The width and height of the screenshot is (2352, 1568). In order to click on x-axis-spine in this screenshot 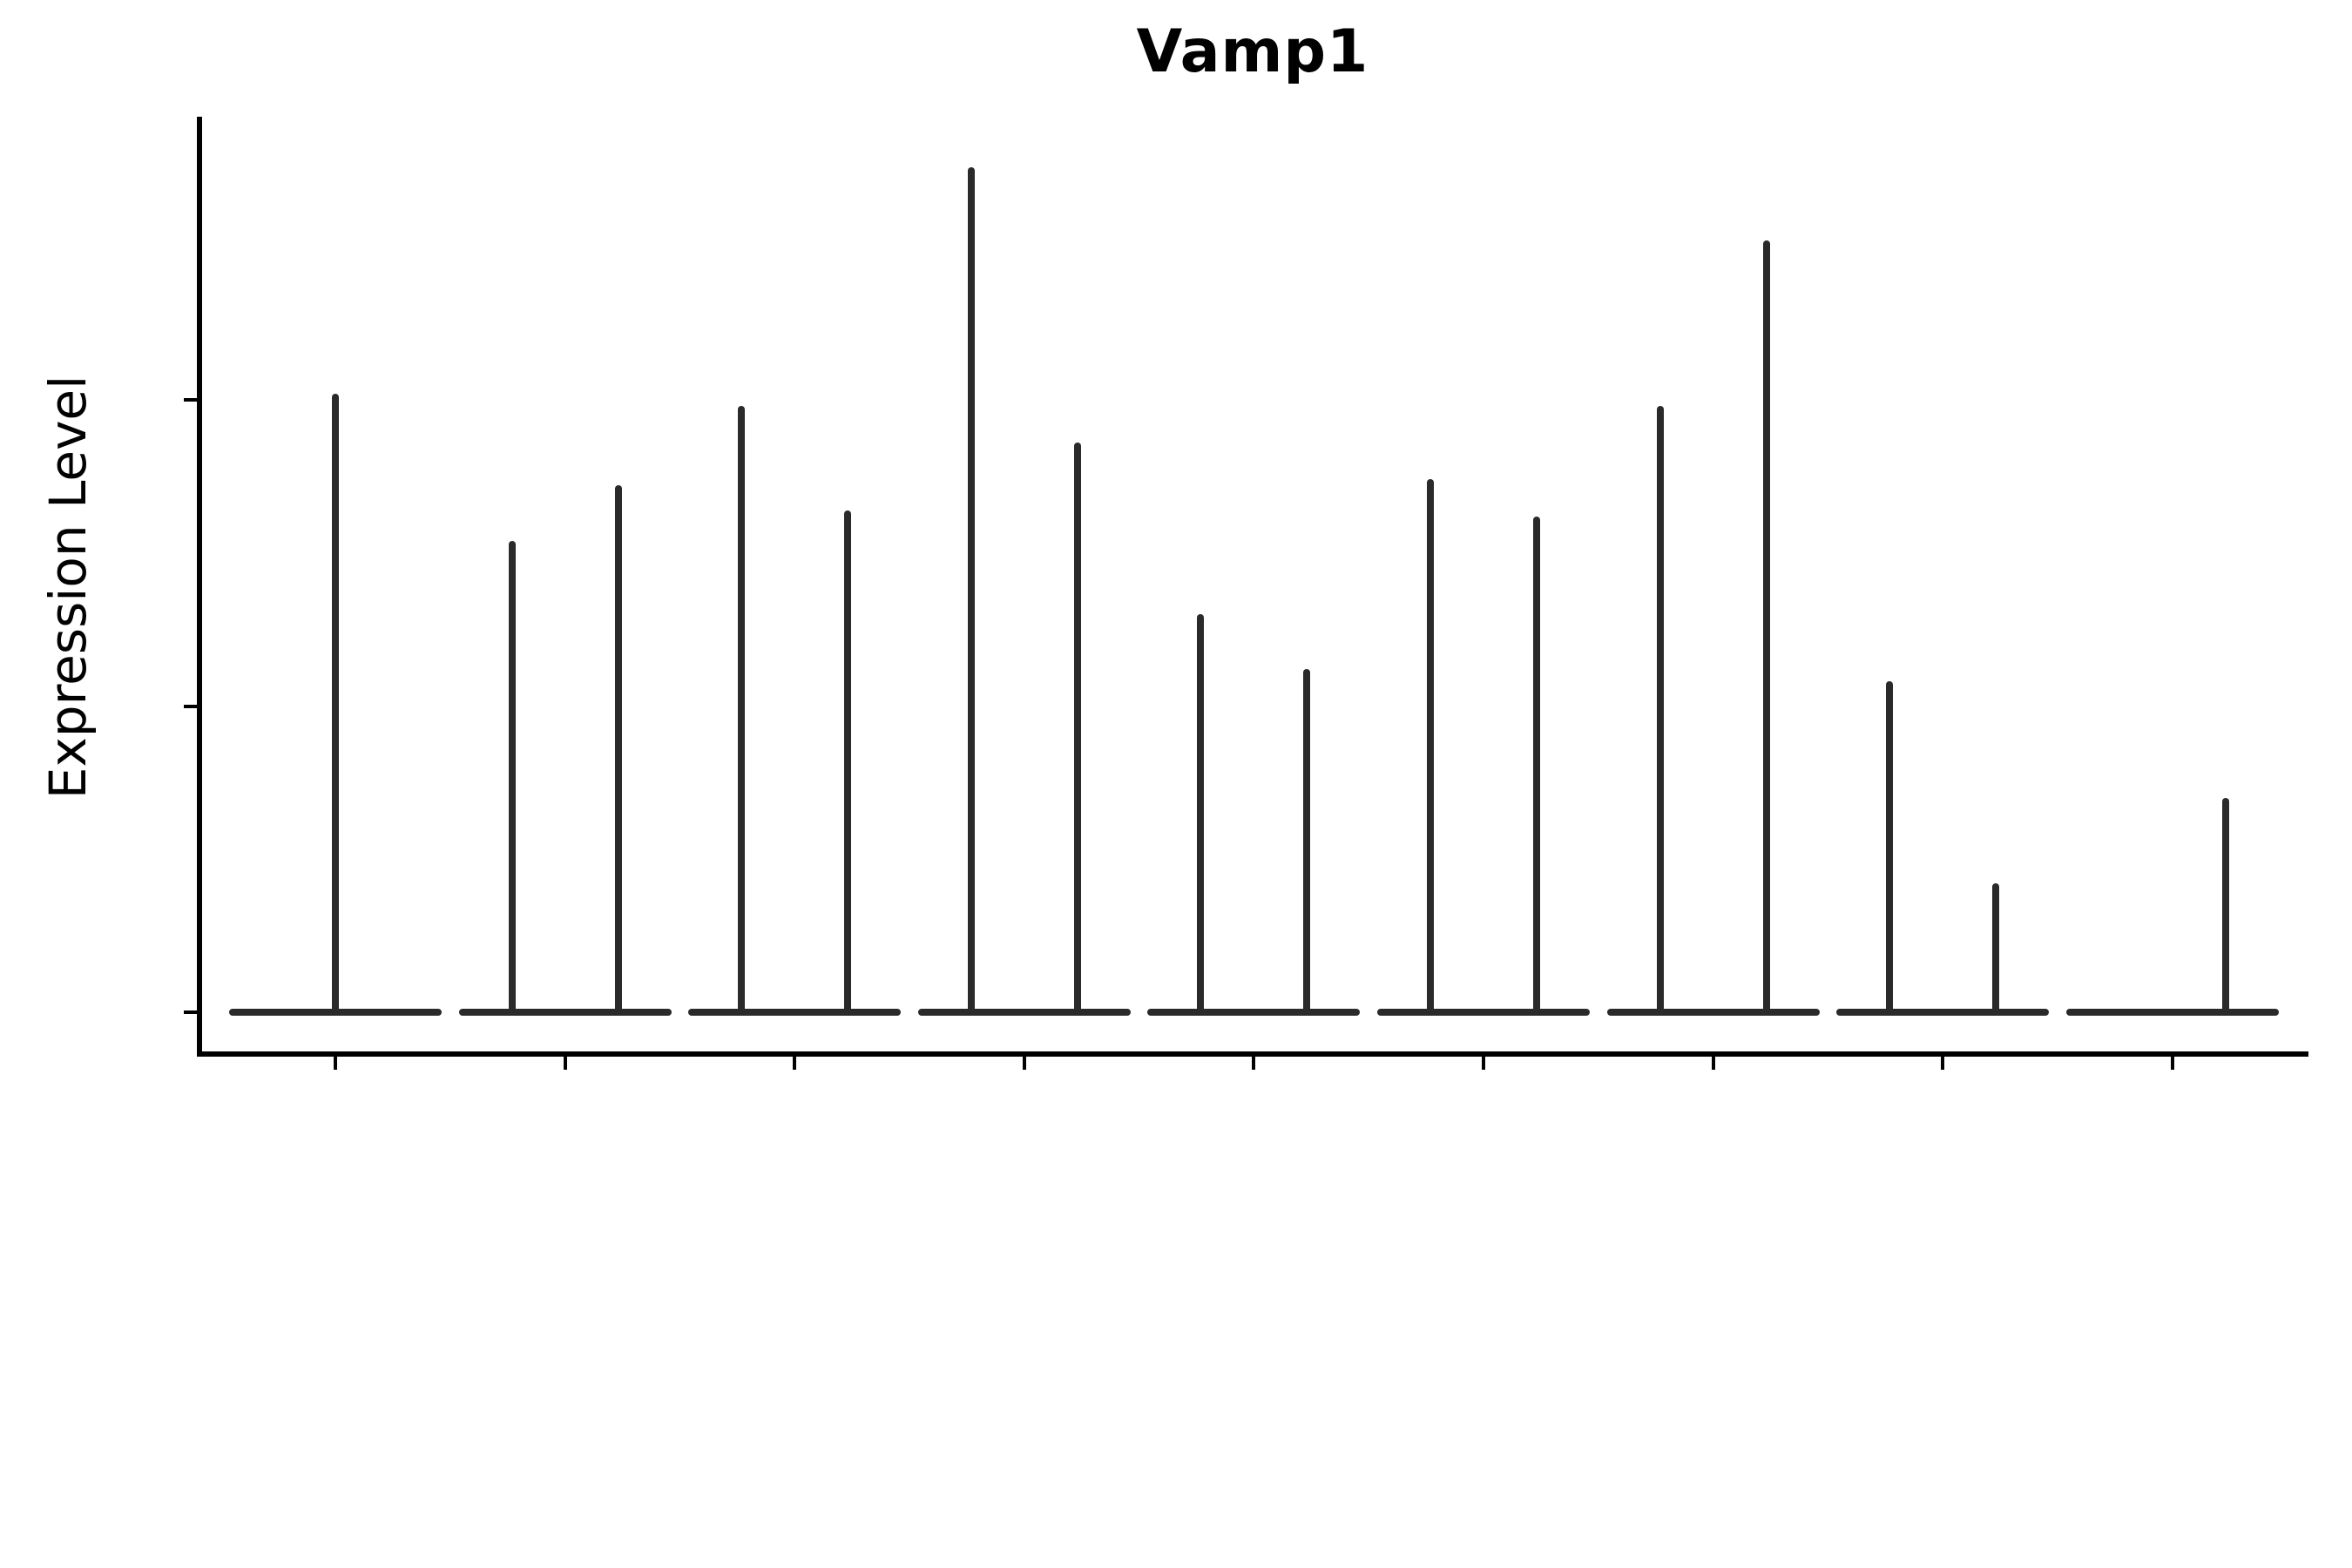, I will do `click(1252, 1054)`.